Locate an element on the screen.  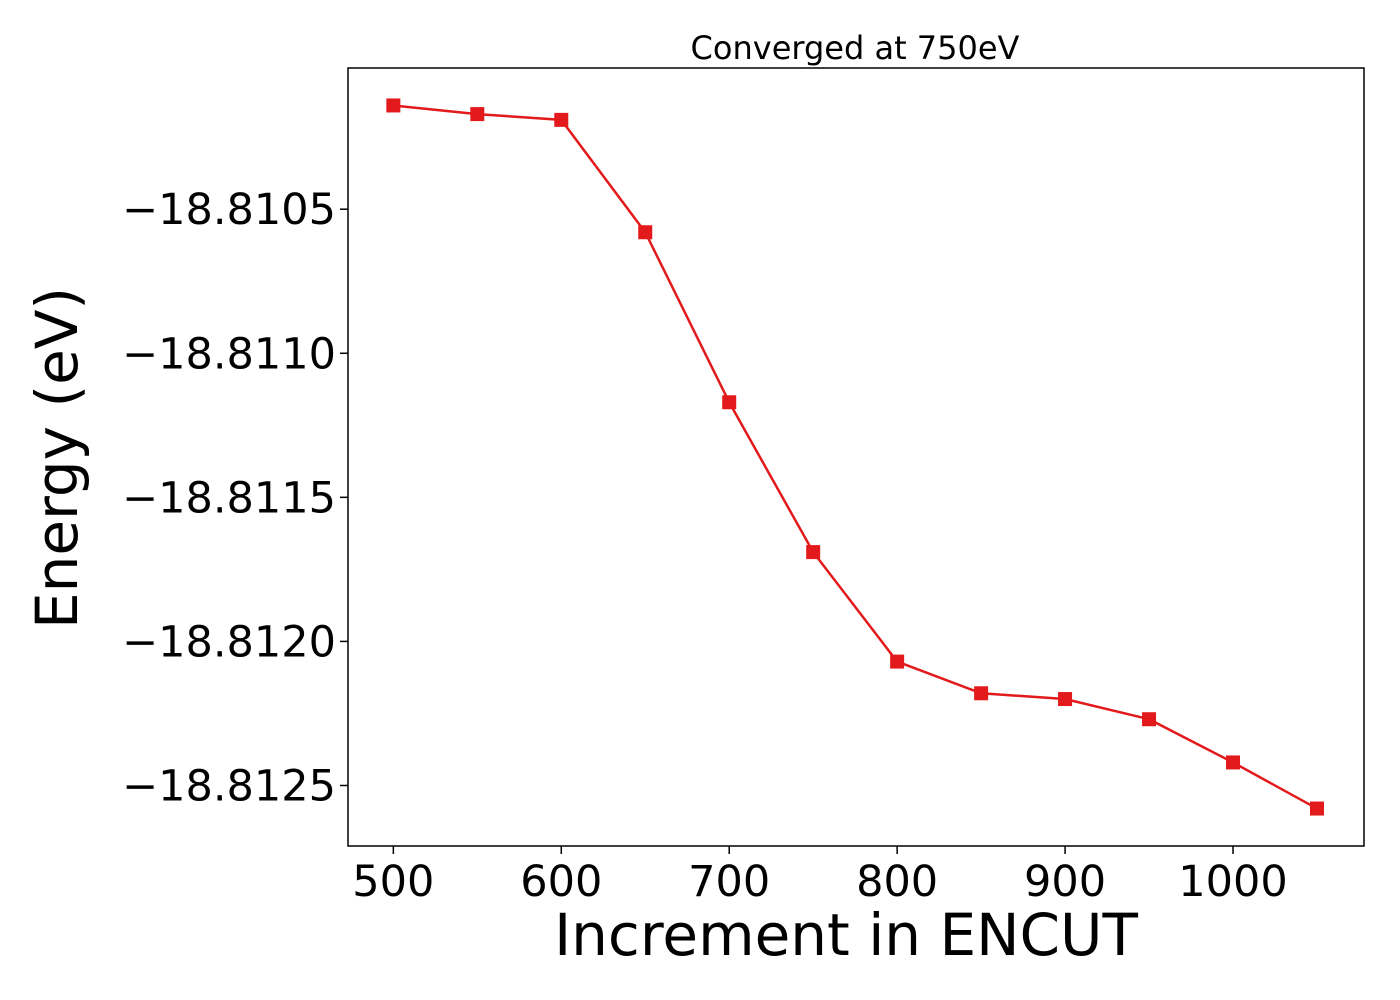
x-tick-label: 700 is located at coordinates (729, 882).